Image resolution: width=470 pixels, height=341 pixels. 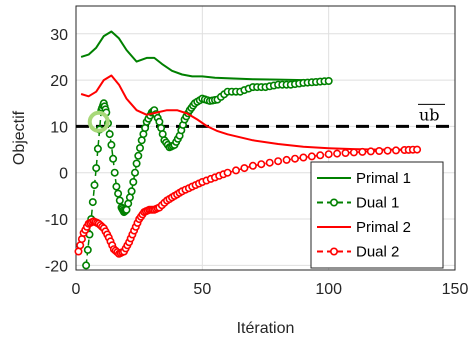 I want to click on legend-label-1: Primal 1, so click(x=383, y=178).